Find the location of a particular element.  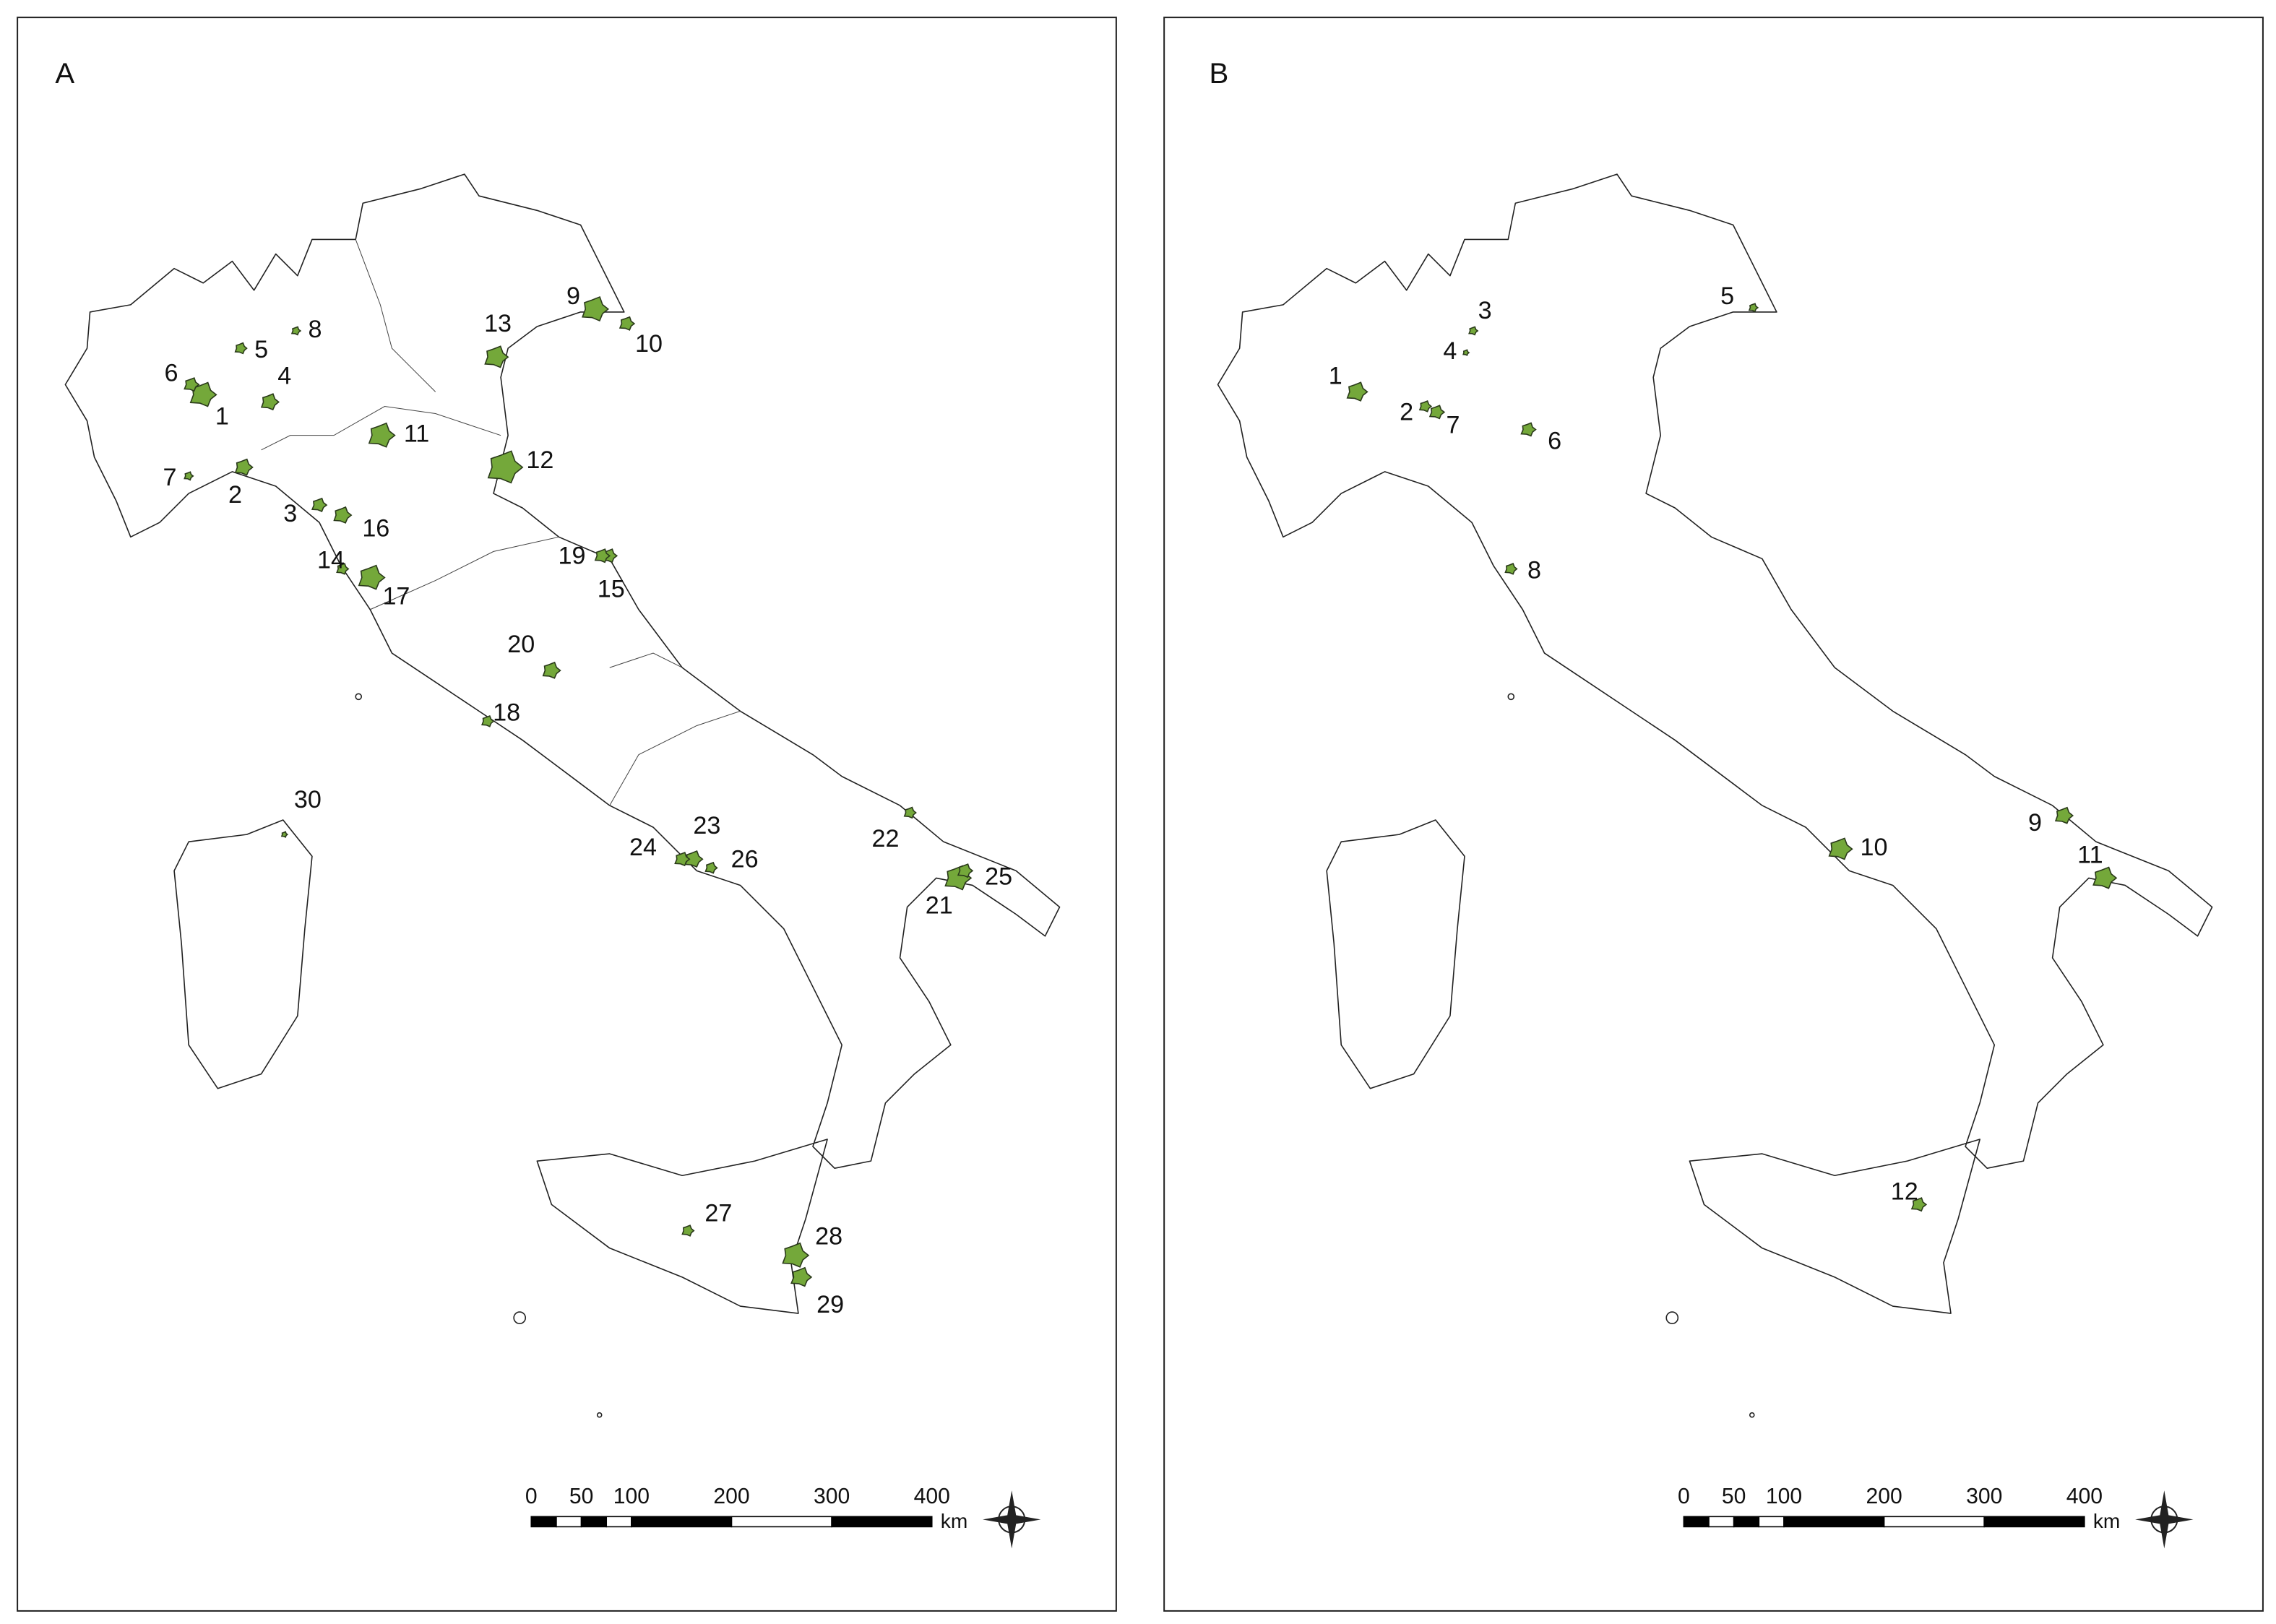

site-label: 30 is located at coordinates (308, 799).